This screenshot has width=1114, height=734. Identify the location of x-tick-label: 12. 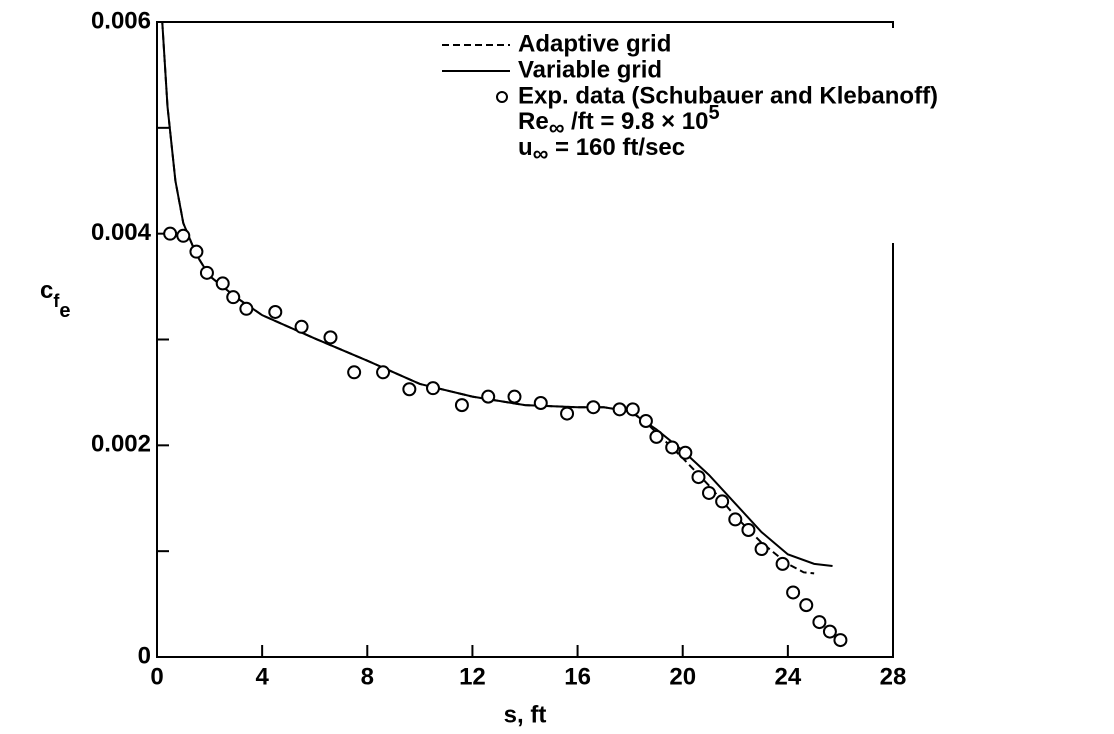
(472, 676).